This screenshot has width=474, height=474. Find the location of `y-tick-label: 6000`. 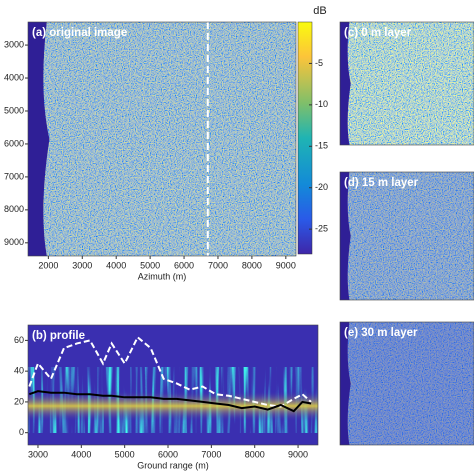

y-tick-label: 6000 is located at coordinates (14, 143).